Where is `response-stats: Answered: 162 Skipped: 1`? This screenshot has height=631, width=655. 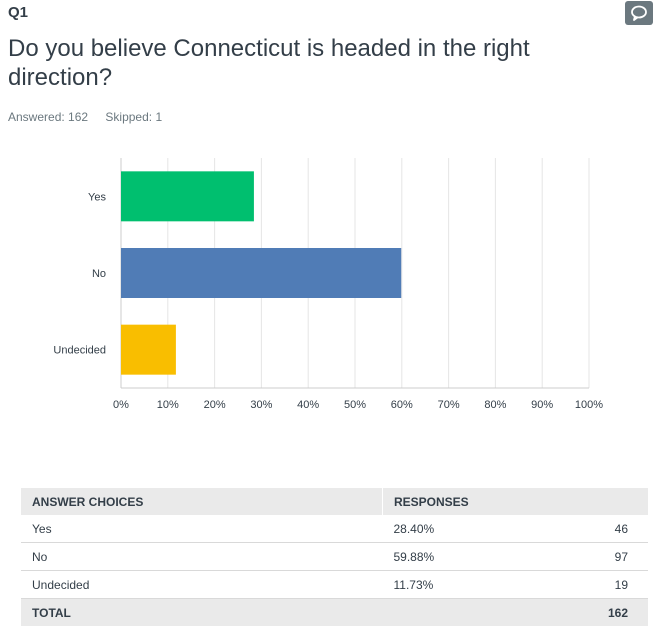
response-stats: Answered: 162 Skipped: 1 is located at coordinates (92, 117).